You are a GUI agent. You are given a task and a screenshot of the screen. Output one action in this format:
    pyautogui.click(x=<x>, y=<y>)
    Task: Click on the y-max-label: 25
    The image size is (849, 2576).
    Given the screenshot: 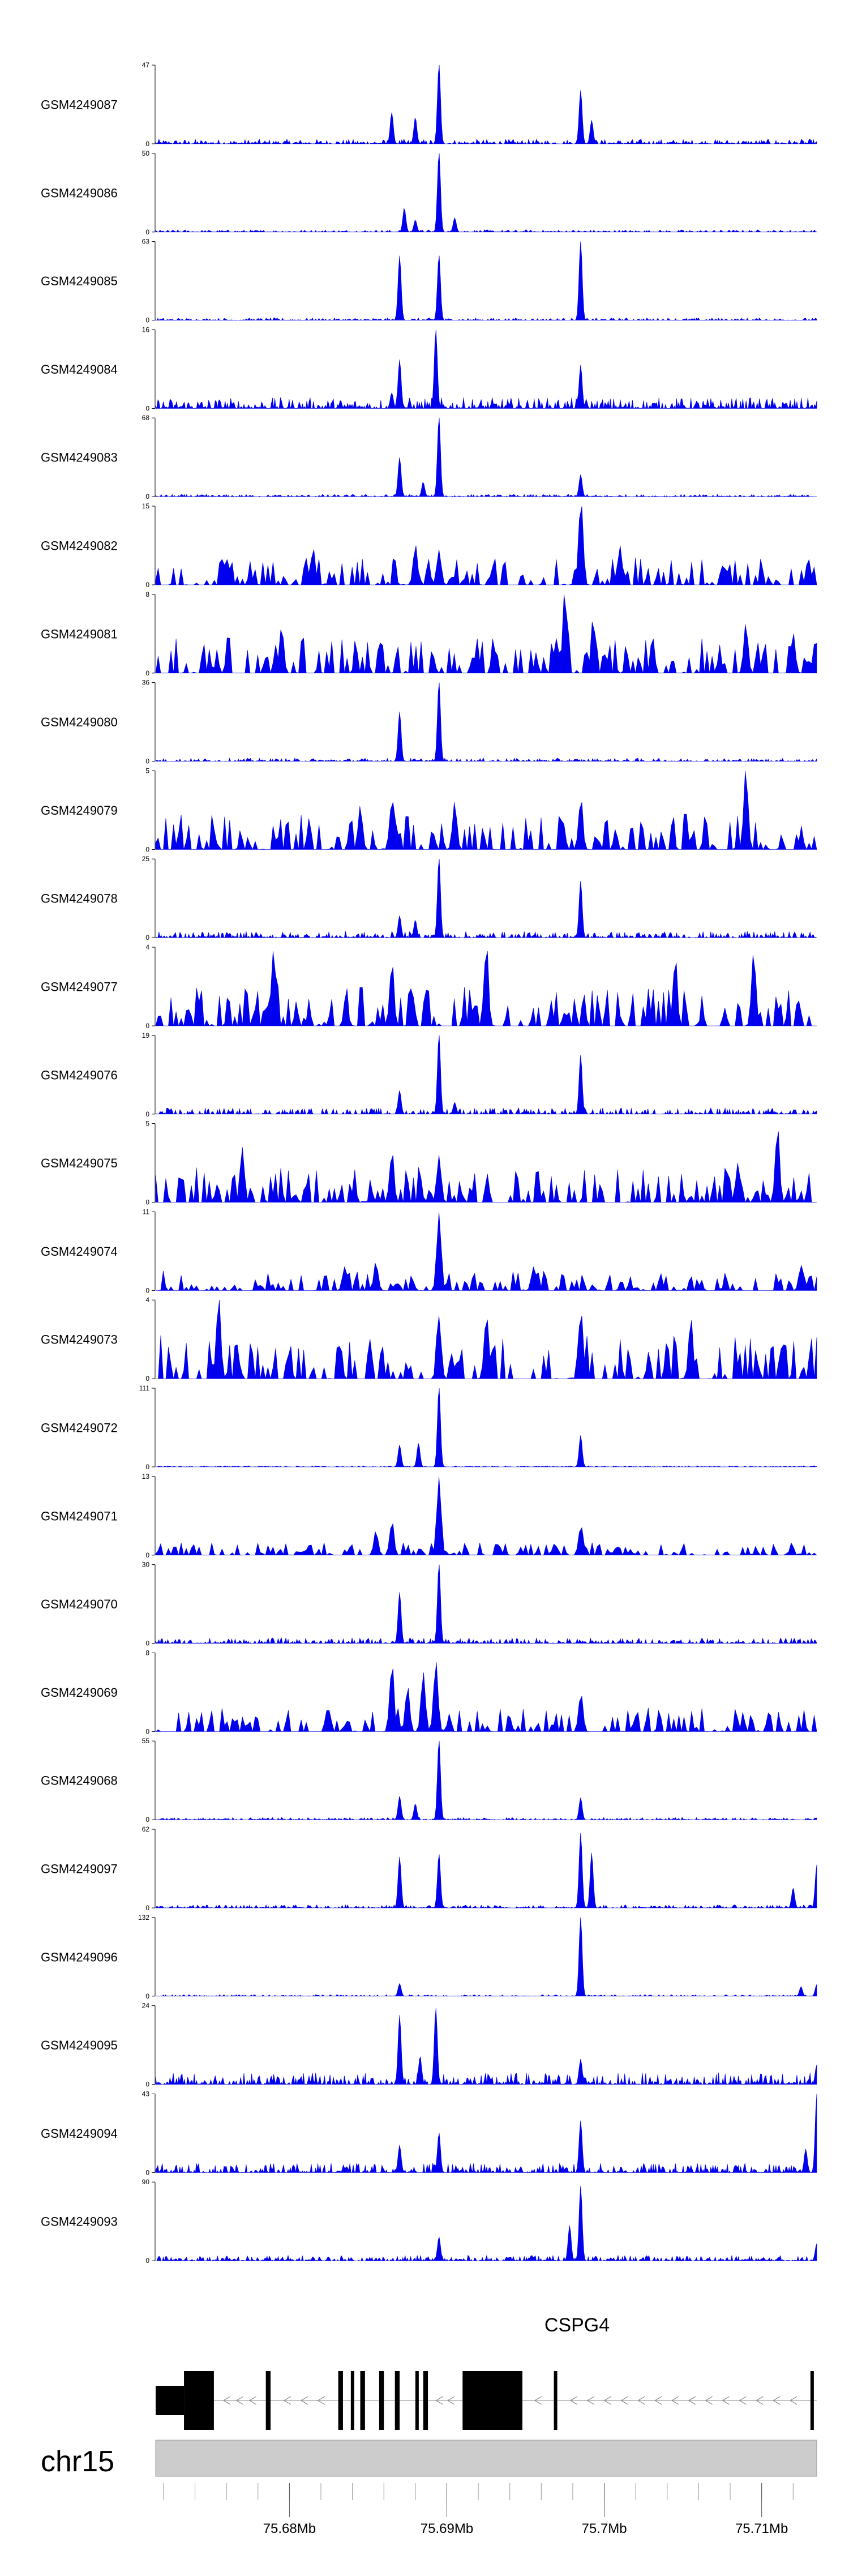 What is the action you would take?
    pyautogui.click(x=146, y=859)
    